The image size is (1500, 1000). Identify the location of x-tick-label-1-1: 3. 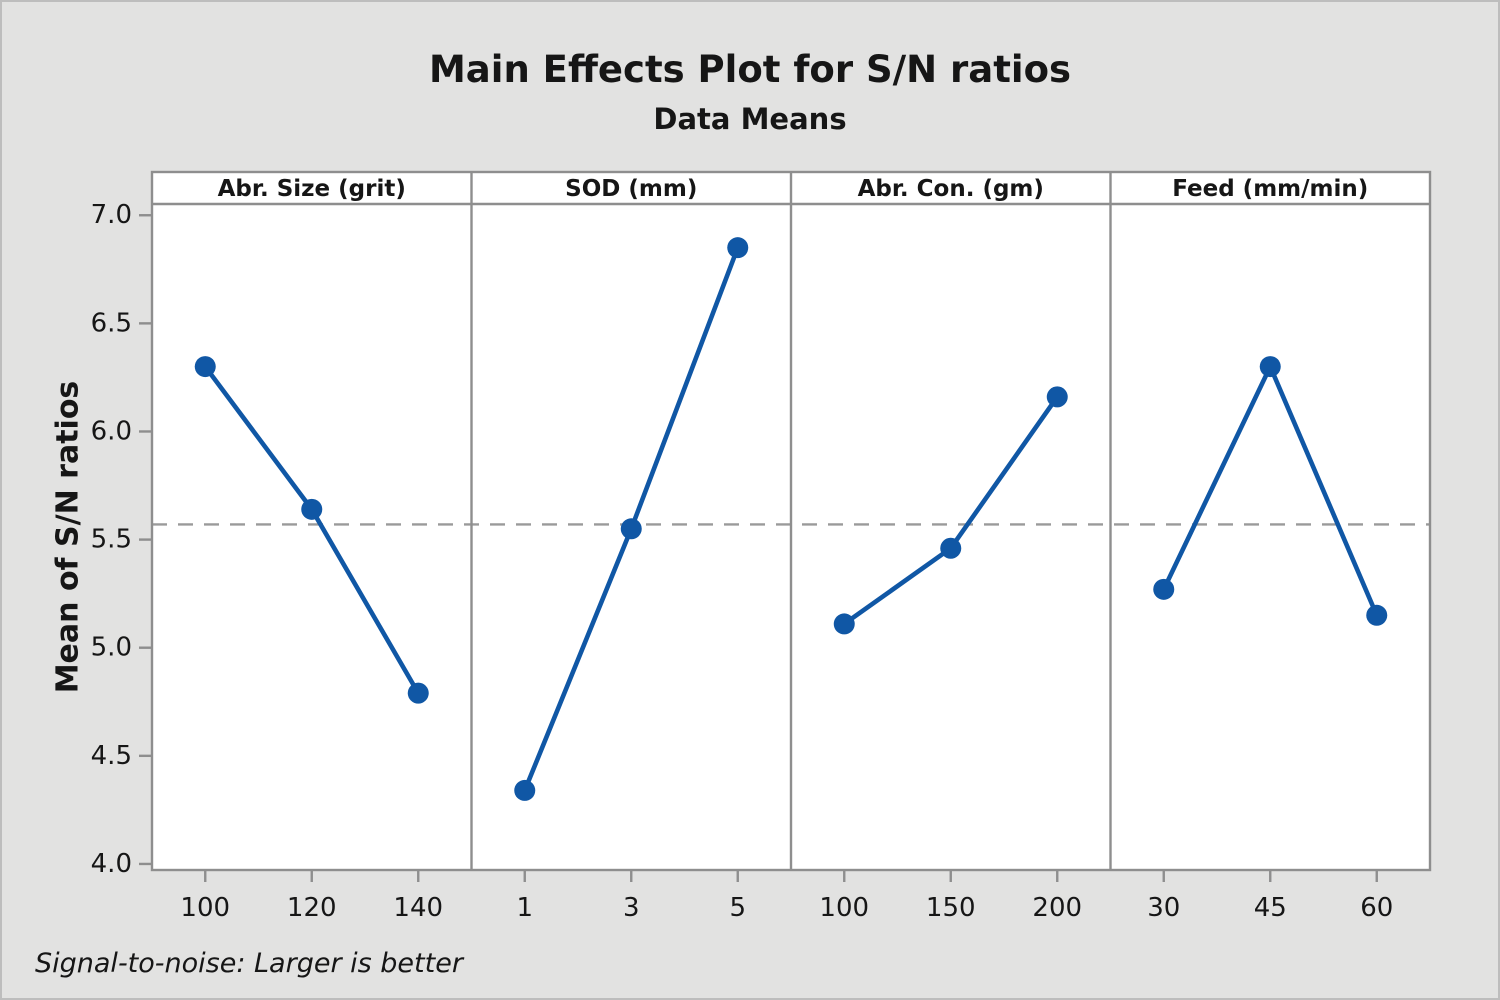
(631, 908).